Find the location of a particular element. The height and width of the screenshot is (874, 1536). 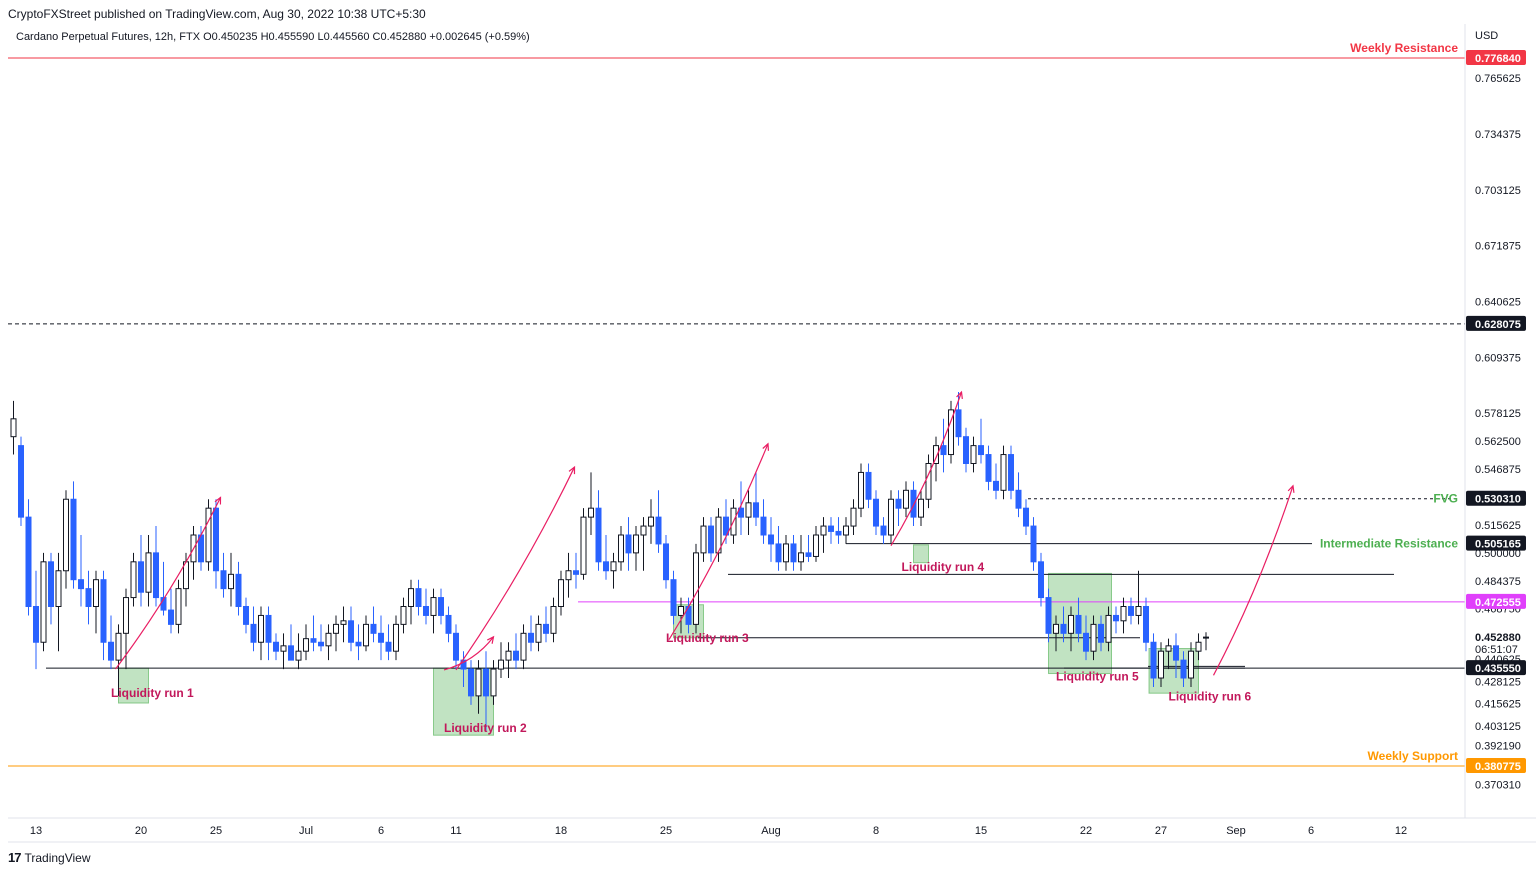

tradingview-logo-icon: 17 is located at coordinates (15, 857).